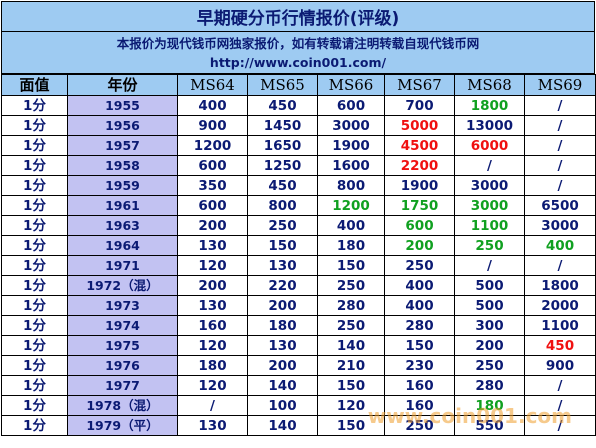 This screenshot has height=448, width=596. Describe the element at coordinates (351, 125) in the screenshot. I see `price-cell-ms66: 3000` at that location.